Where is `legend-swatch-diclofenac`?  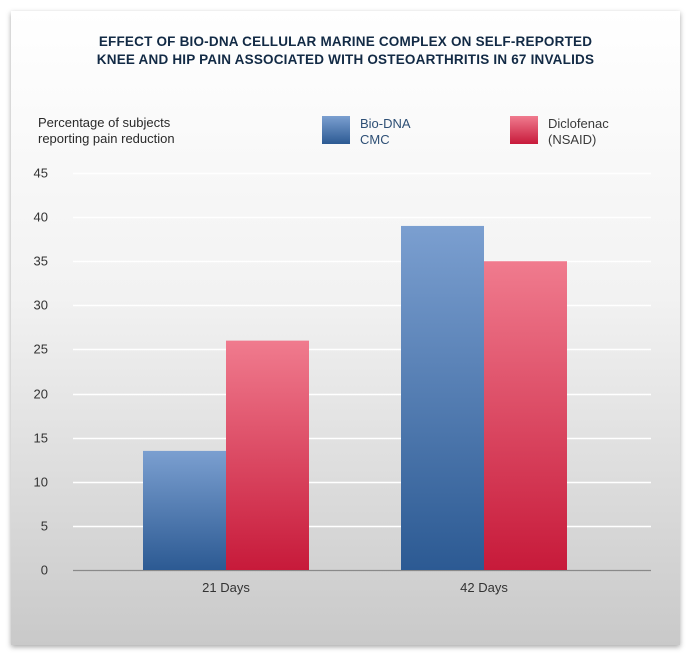 legend-swatch-diclofenac is located at coordinates (524, 130).